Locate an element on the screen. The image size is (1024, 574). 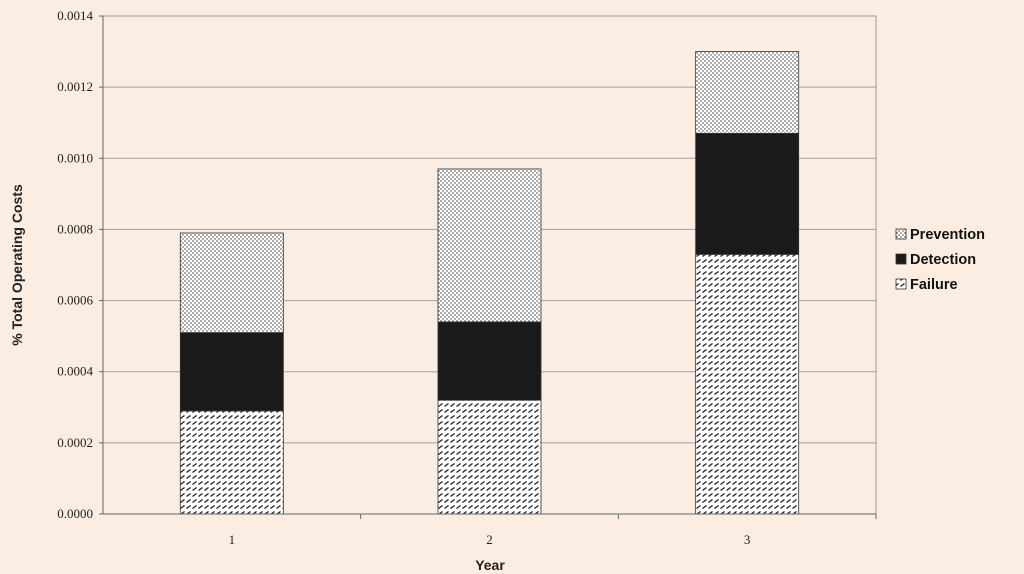
y-axis-title: % Total Operating Costs is located at coordinates (17, 265).